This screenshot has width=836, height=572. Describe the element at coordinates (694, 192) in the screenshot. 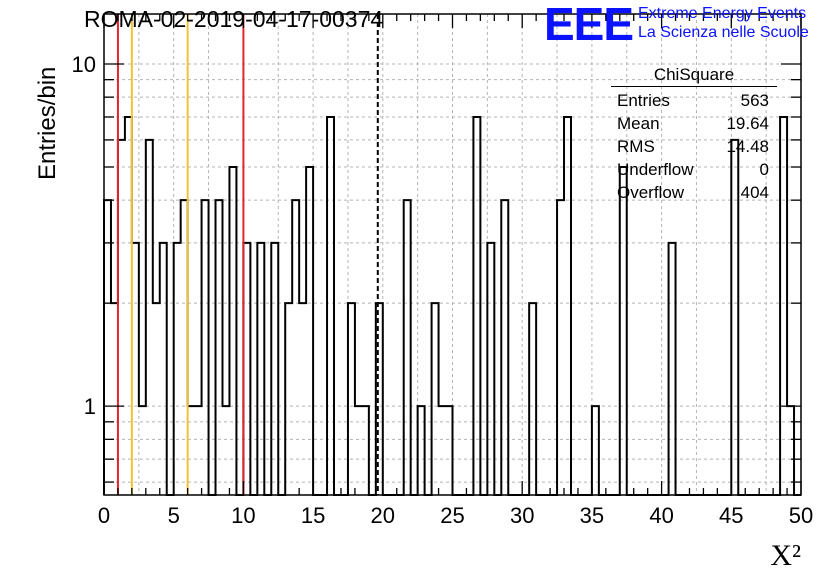

I see `stats-row-overflow: Overflow 404` at that location.